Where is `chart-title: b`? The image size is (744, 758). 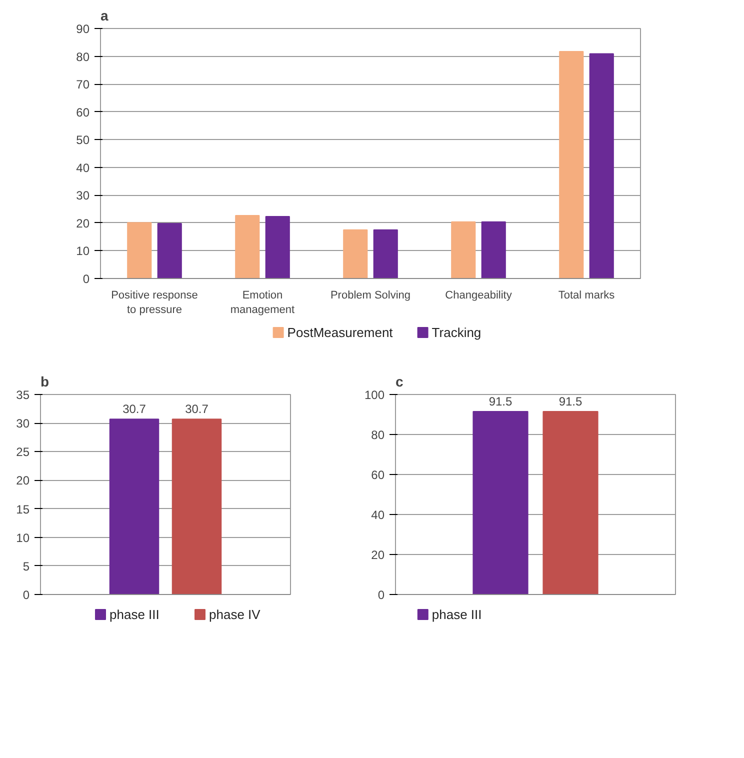 chart-title: b is located at coordinates (45, 382).